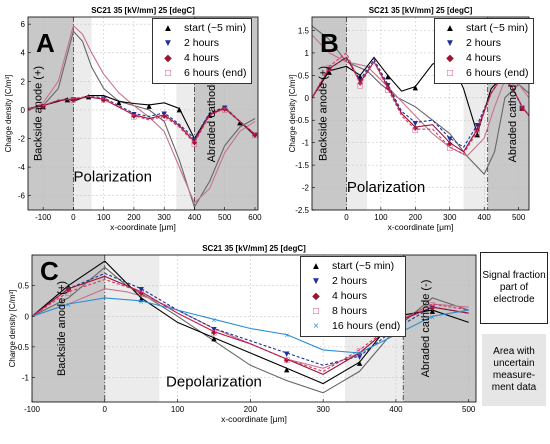 Image resolution: width=550 pixels, height=444 pixels. I want to click on x-tick-label: 600, so click(255, 217).